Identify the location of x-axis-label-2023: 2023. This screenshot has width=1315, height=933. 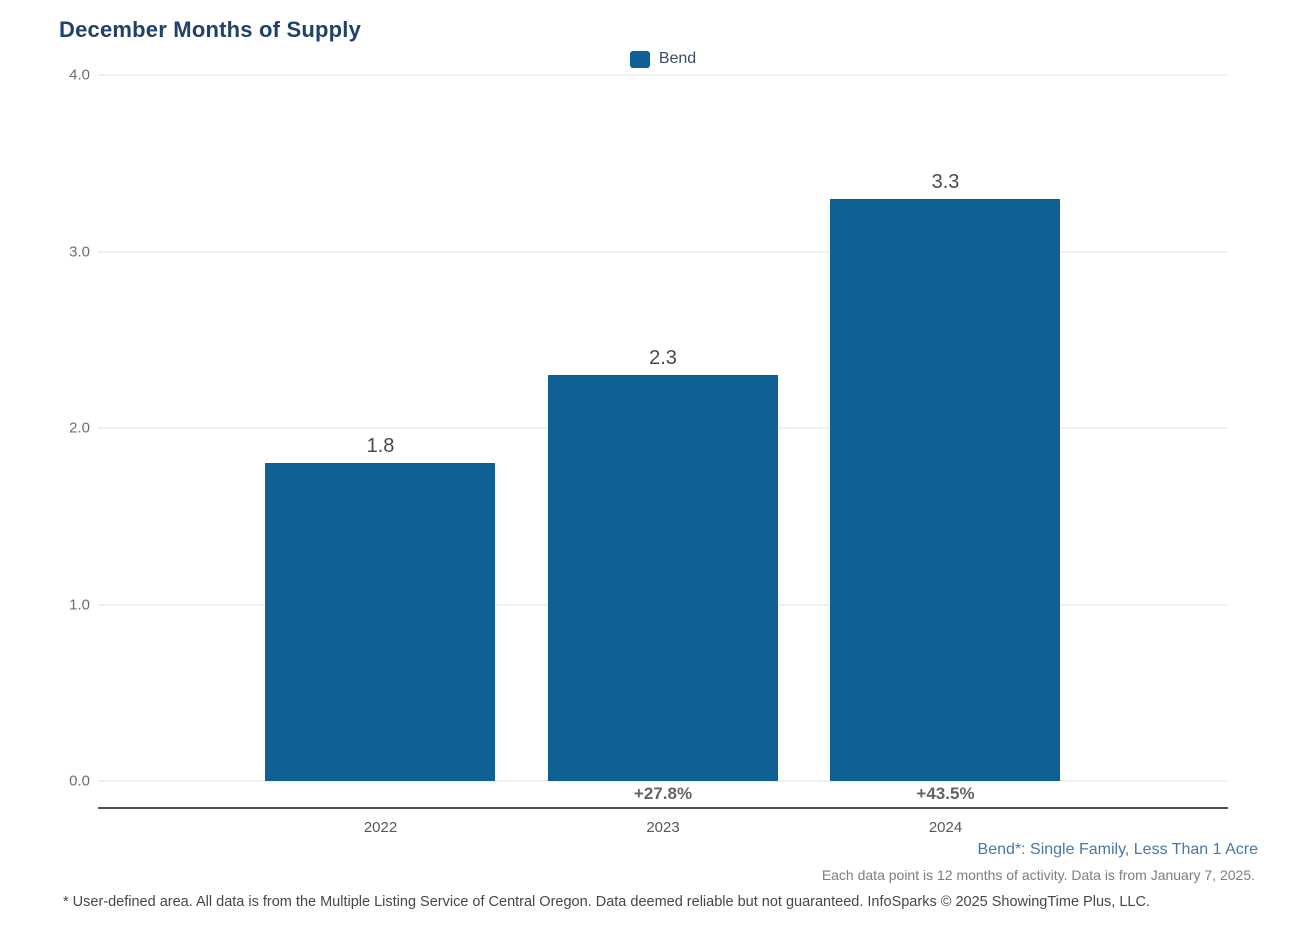
(663, 827).